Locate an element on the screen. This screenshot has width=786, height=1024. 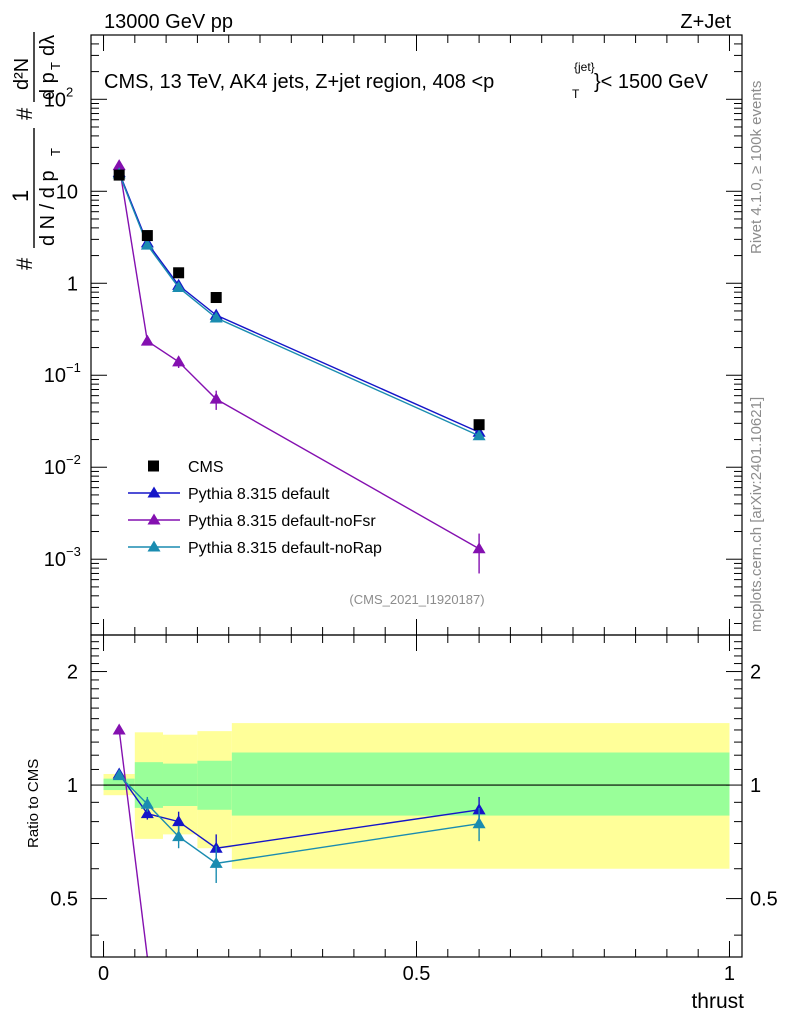
subtitle-sub: T is located at coordinates (576, 94).